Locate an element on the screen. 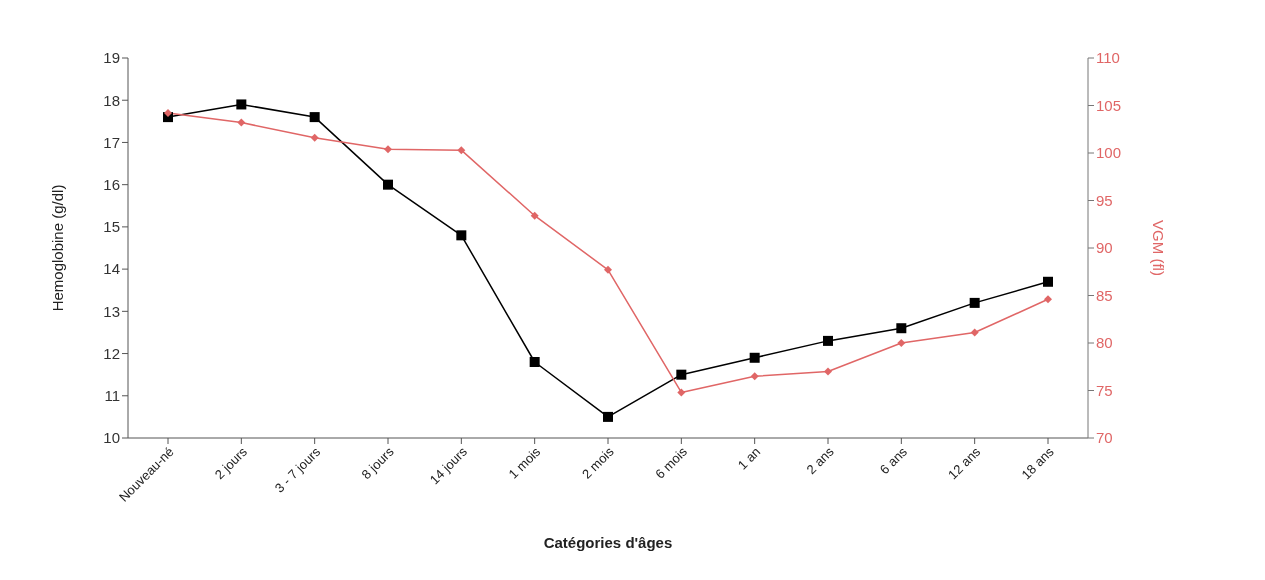 This screenshot has height=580, width=1265. y-tick-label: 11 is located at coordinates (112, 396).